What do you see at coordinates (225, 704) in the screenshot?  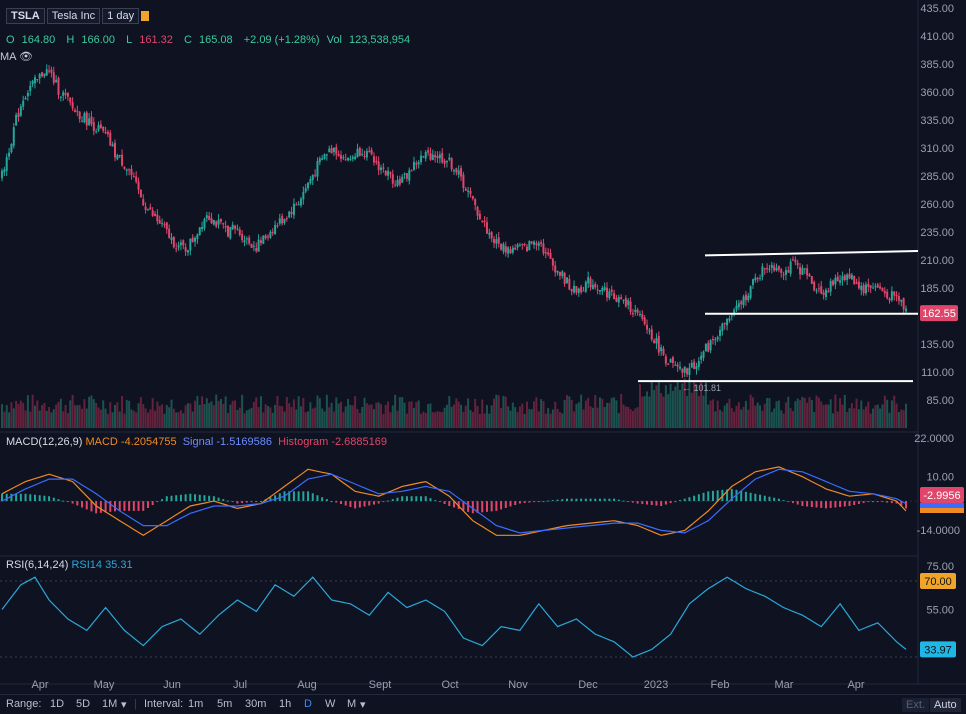 I see `interval-5m: 5m` at bounding box center [225, 704].